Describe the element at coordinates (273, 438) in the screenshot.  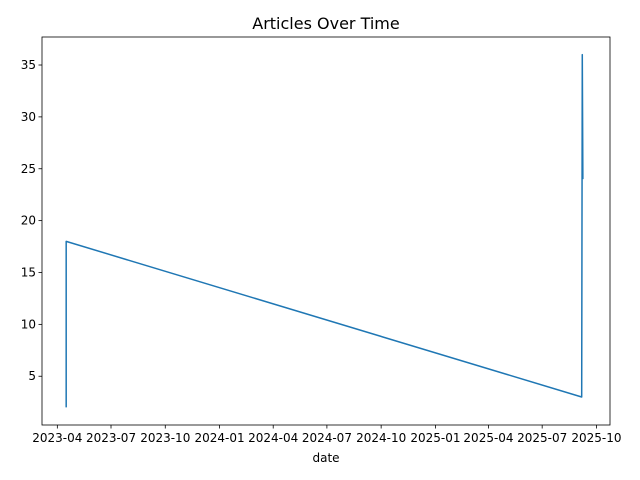
I see `x-tick-label: 2024-04` at that location.